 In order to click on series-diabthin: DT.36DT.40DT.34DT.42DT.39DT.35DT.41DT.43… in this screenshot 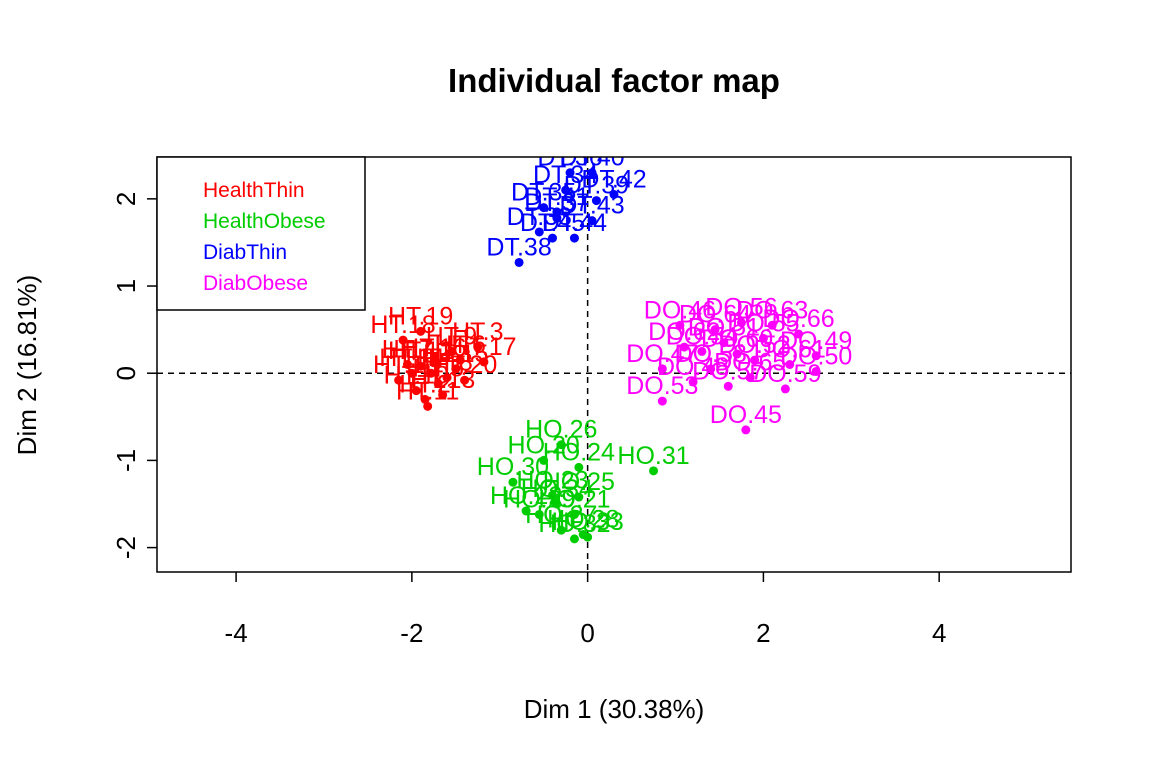, I will do `click(566, 205)`.